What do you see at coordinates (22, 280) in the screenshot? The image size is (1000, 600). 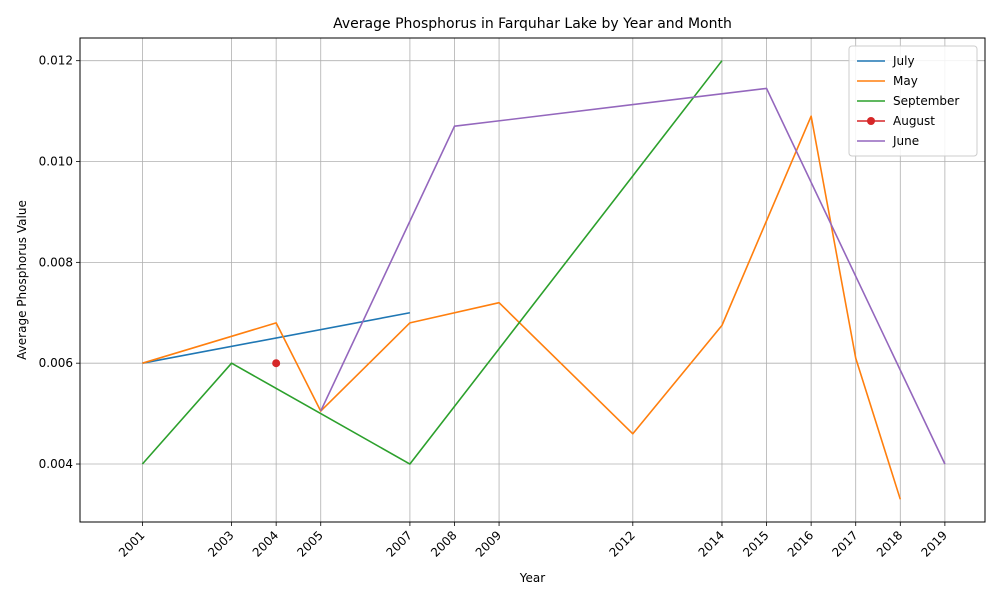 I see `y-axis-title: Average Phosphorus Value` at bounding box center [22, 280].